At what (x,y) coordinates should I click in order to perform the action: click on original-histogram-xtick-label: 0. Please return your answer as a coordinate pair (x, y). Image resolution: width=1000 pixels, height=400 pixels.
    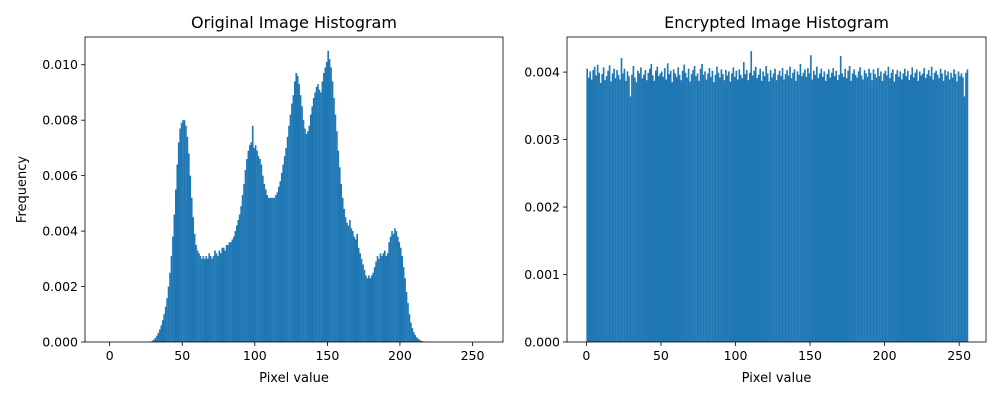
    Looking at the image, I should click on (110, 355).